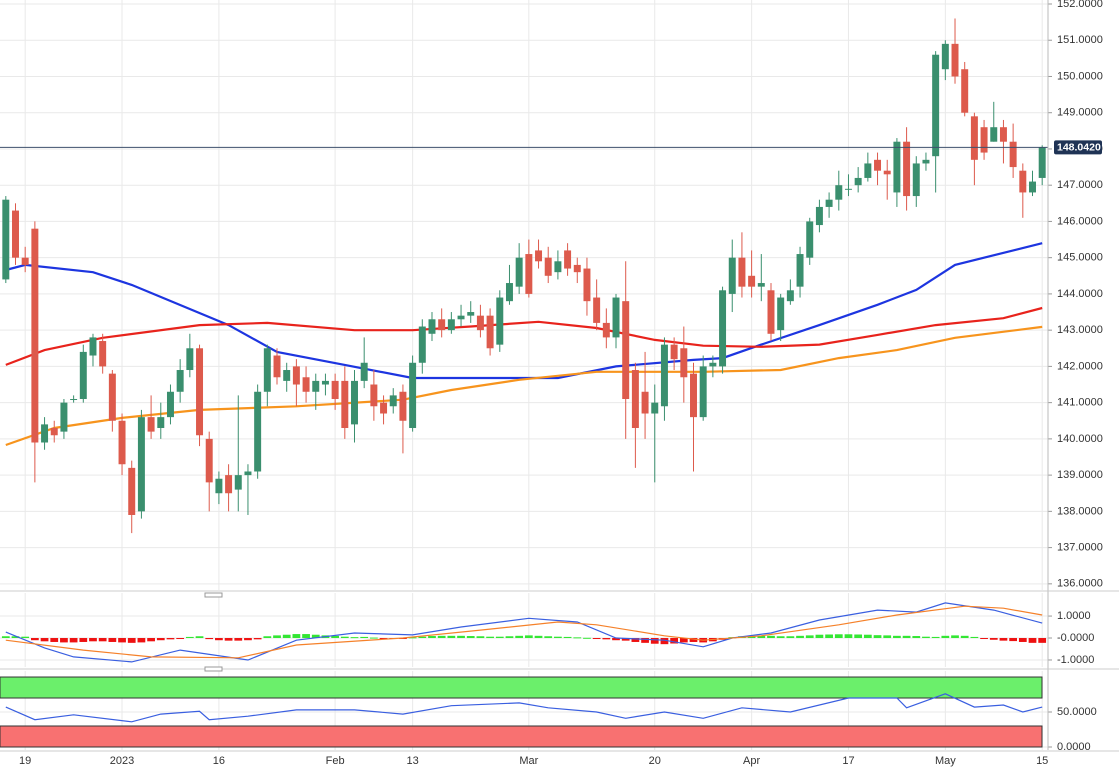 This screenshot has width=1119, height=778. What do you see at coordinates (1074, 747) in the screenshot?
I see `y-tick-label: 0.0000` at bounding box center [1074, 747].